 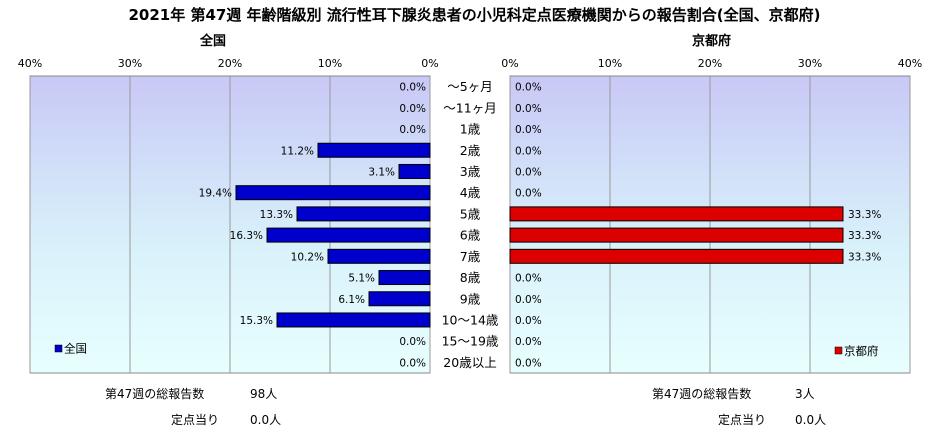 What do you see at coordinates (351, 300) in the screenshot?
I see `left-data-label: 6.1%` at bounding box center [351, 300].